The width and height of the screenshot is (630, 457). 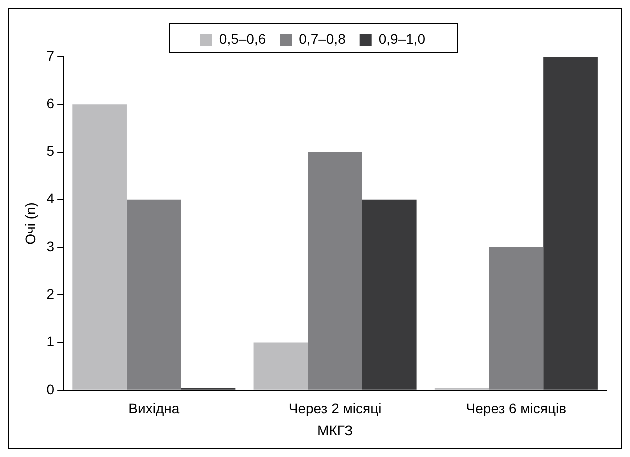 What do you see at coordinates (50, 151) in the screenshot?
I see `y-tick-label: 5` at bounding box center [50, 151].